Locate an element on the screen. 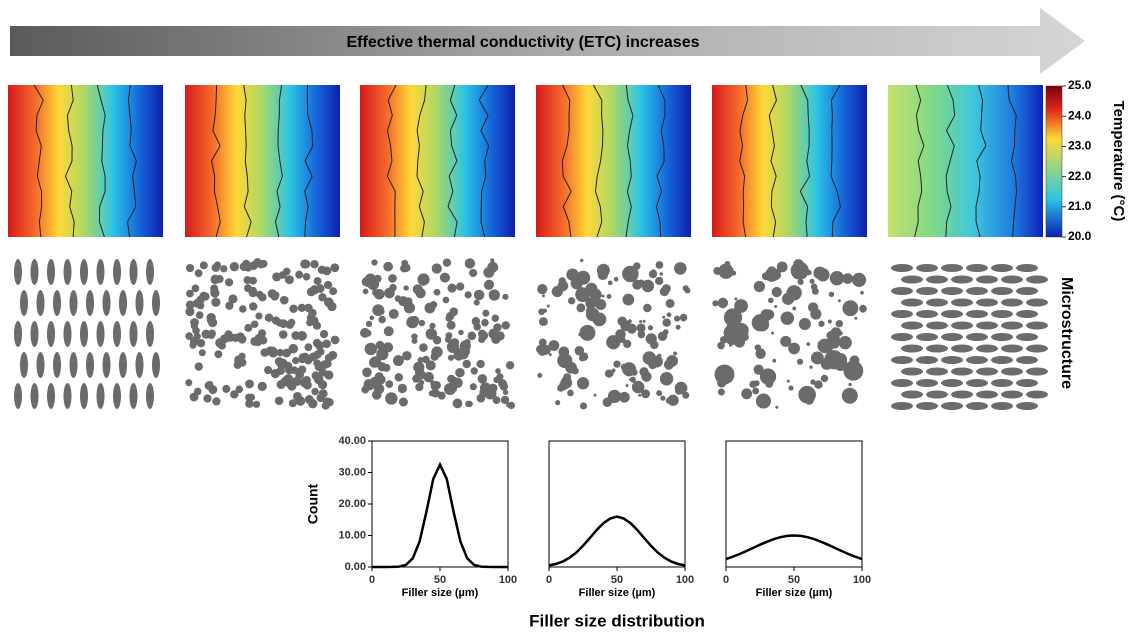 The image size is (1134, 634). heatmap is located at coordinates (965, 161).